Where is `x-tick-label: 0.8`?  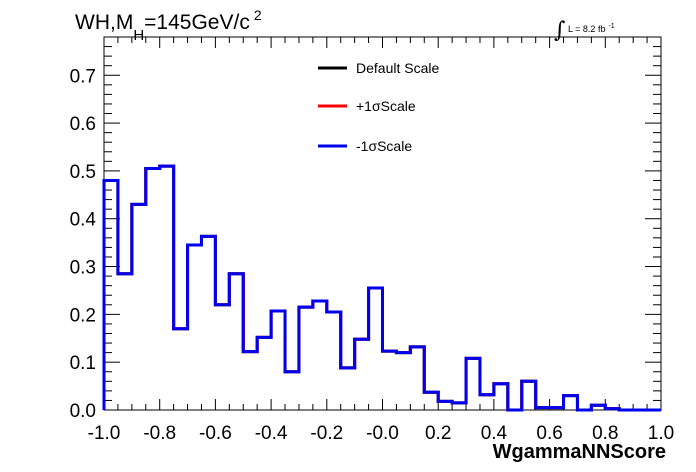 x-tick-label: 0.8 is located at coordinates (605, 433).